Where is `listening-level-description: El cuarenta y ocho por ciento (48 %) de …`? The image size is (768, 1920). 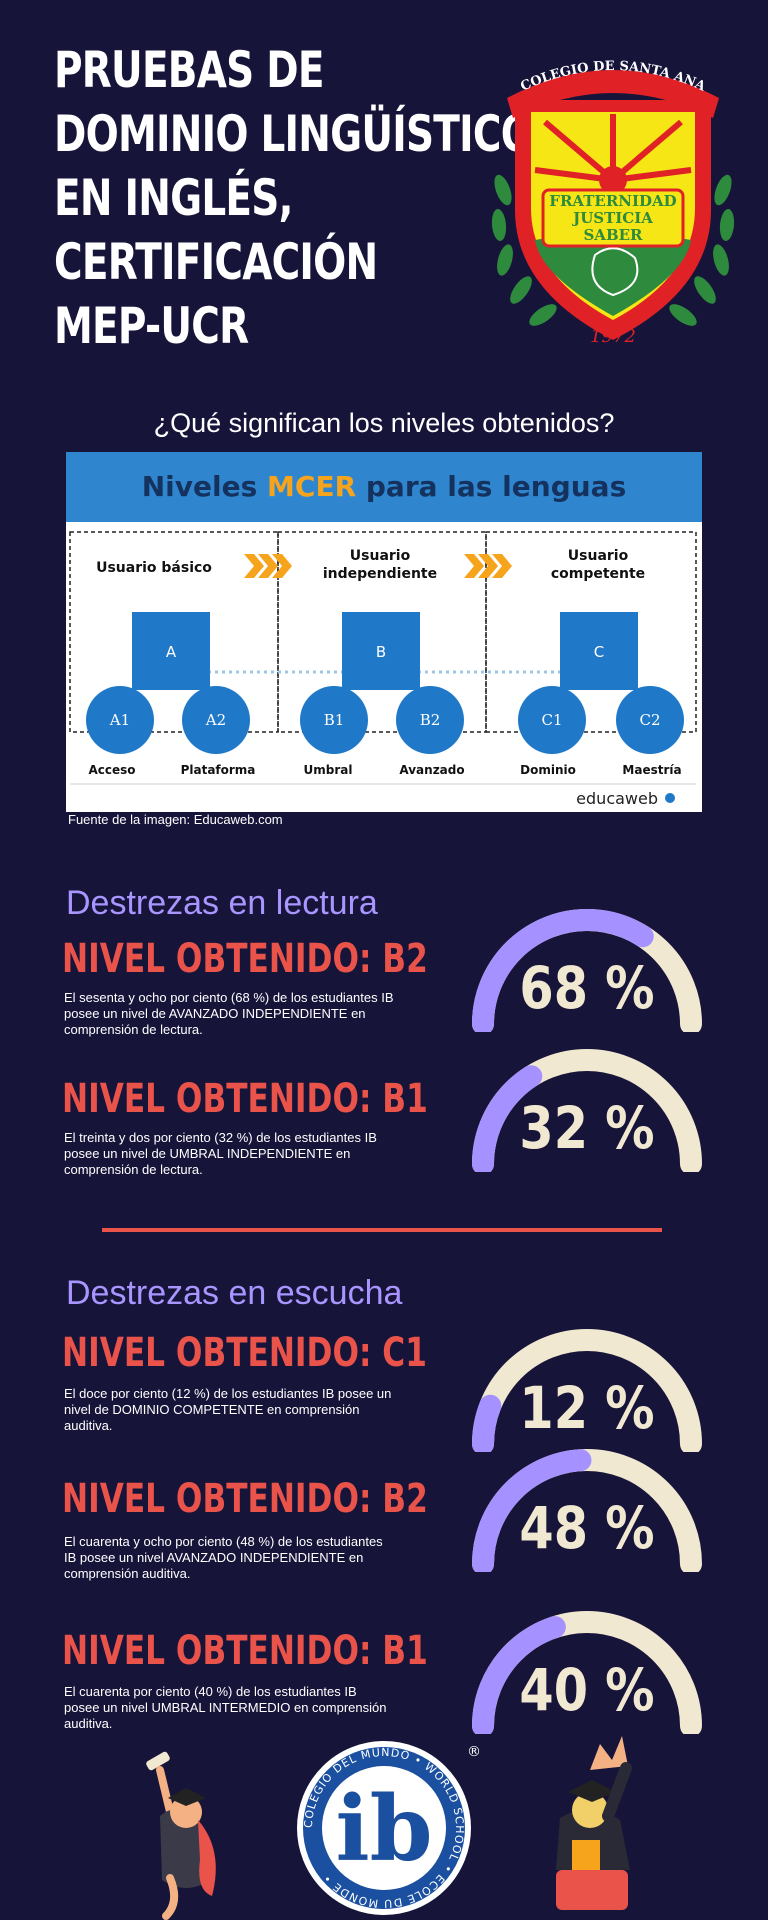 listening-level-description: El cuarenta y ocho por ciento (48 %) de … is located at coordinates (250, 1558).